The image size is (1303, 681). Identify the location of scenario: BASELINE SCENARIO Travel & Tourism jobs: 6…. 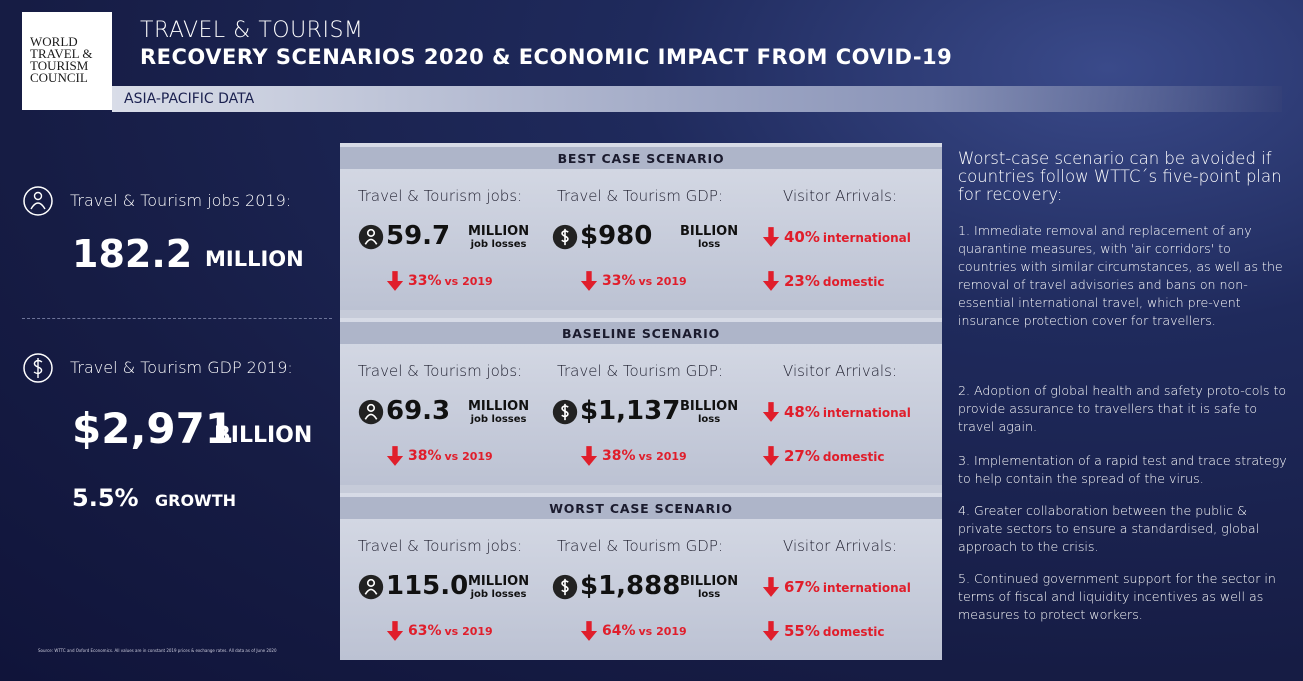
(641, 401).